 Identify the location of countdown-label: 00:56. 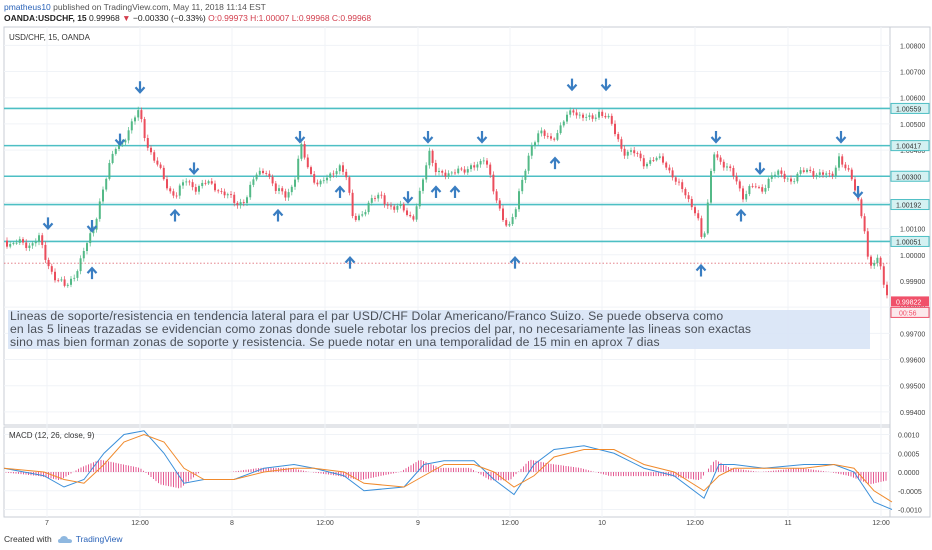
(908, 313).